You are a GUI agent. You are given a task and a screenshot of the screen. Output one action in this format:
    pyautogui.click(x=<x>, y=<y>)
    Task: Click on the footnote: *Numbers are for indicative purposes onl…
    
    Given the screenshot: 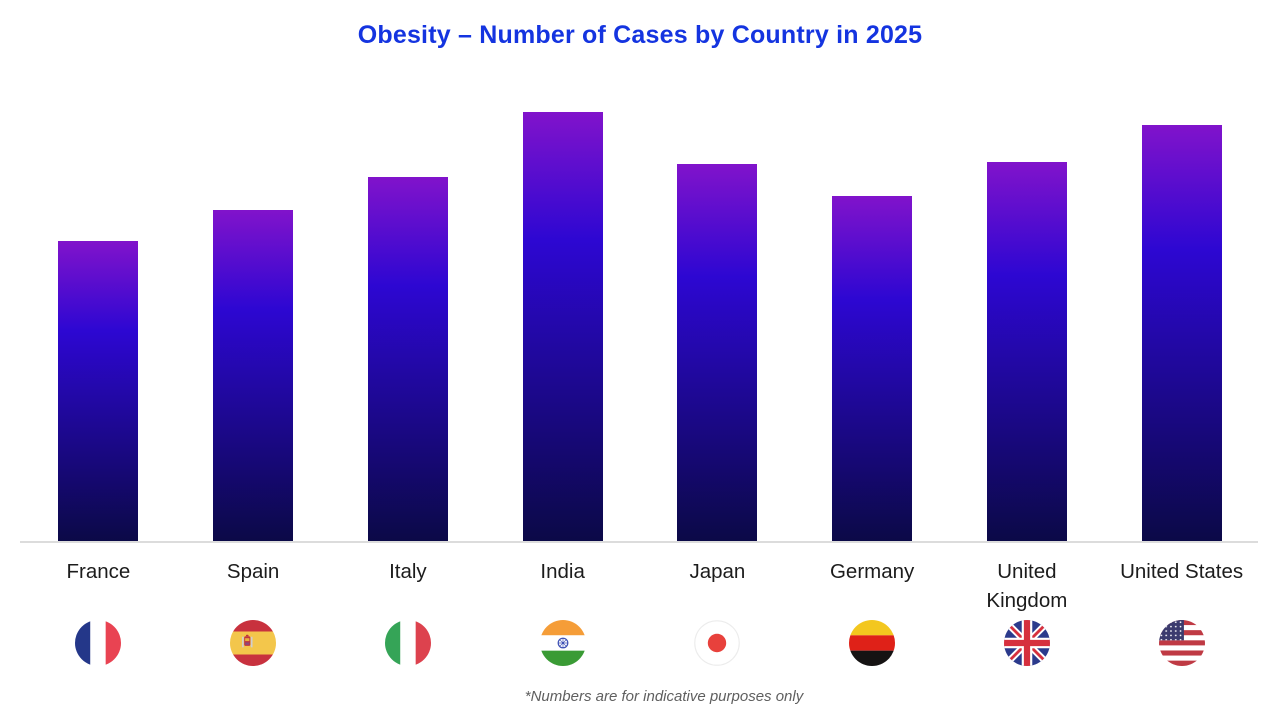 What is the action you would take?
    pyautogui.click(x=664, y=696)
    